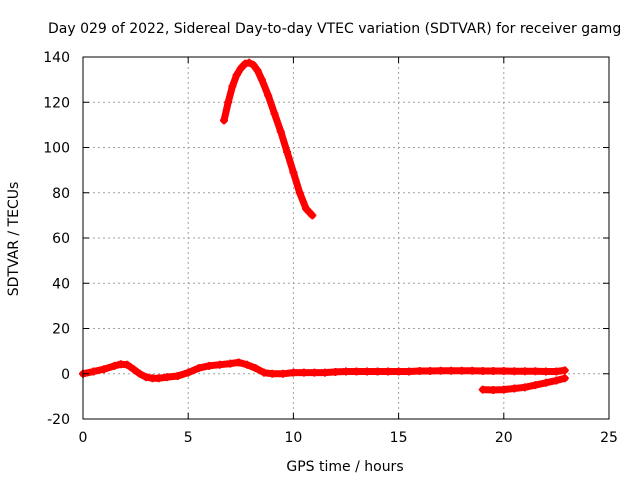  Describe the element at coordinates (61, 330) in the screenshot. I see `y-tick-label: 20` at that location.